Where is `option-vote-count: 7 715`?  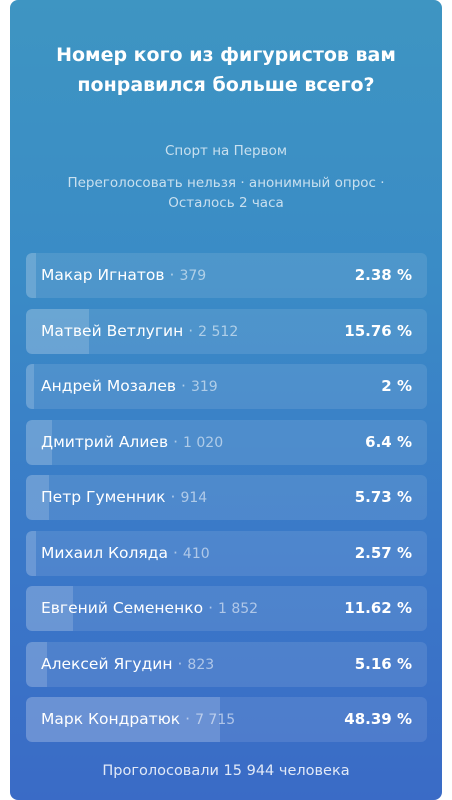
option-vote-count: 7 715 is located at coordinates (215, 720).